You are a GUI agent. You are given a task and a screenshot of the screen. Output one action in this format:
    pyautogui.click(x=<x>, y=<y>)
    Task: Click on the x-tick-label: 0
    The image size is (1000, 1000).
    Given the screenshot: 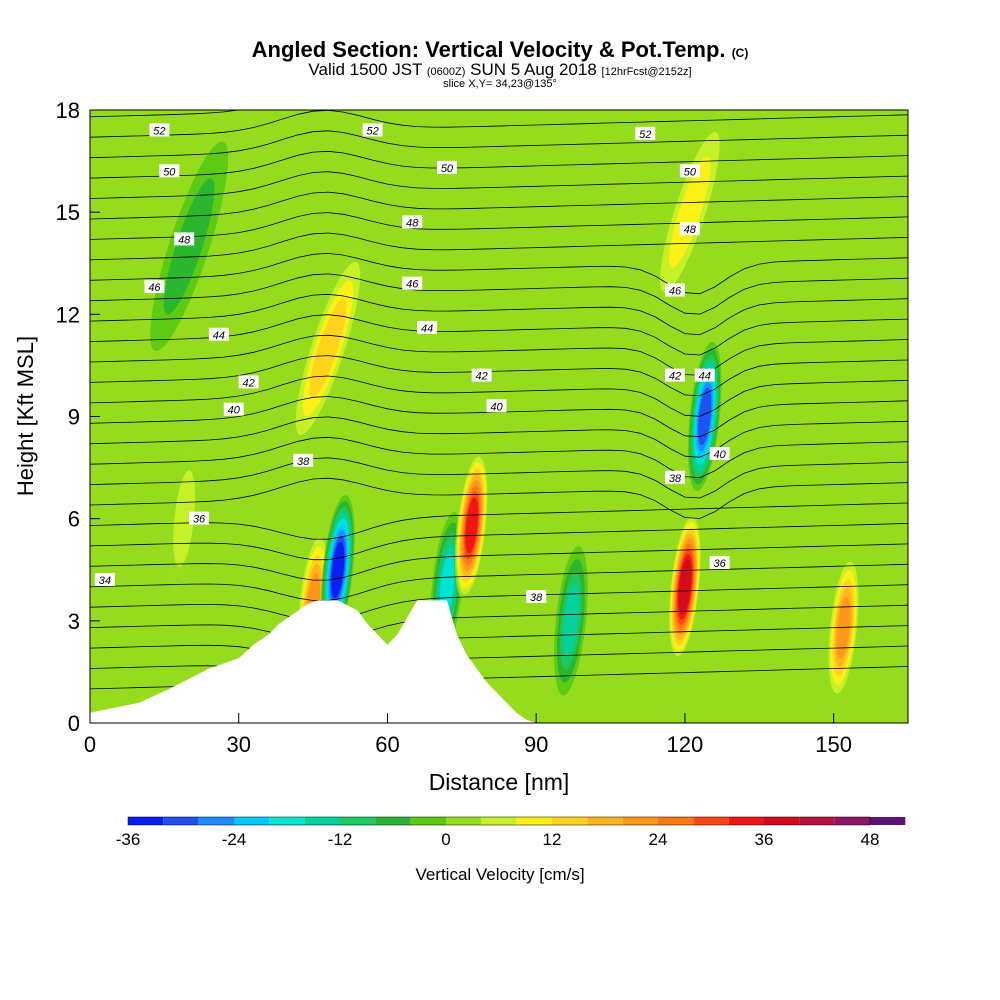 What is the action you would take?
    pyautogui.click(x=90, y=744)
    